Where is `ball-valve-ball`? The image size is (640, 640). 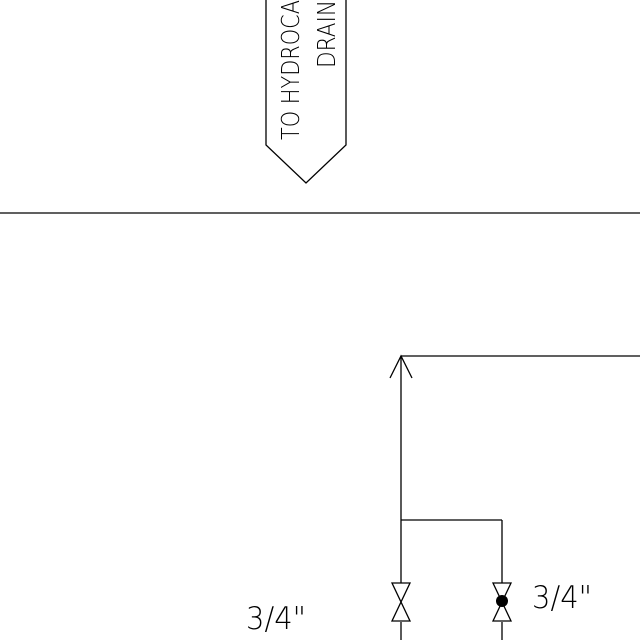
ball-valve-ball is located at coordinates (502, 601).